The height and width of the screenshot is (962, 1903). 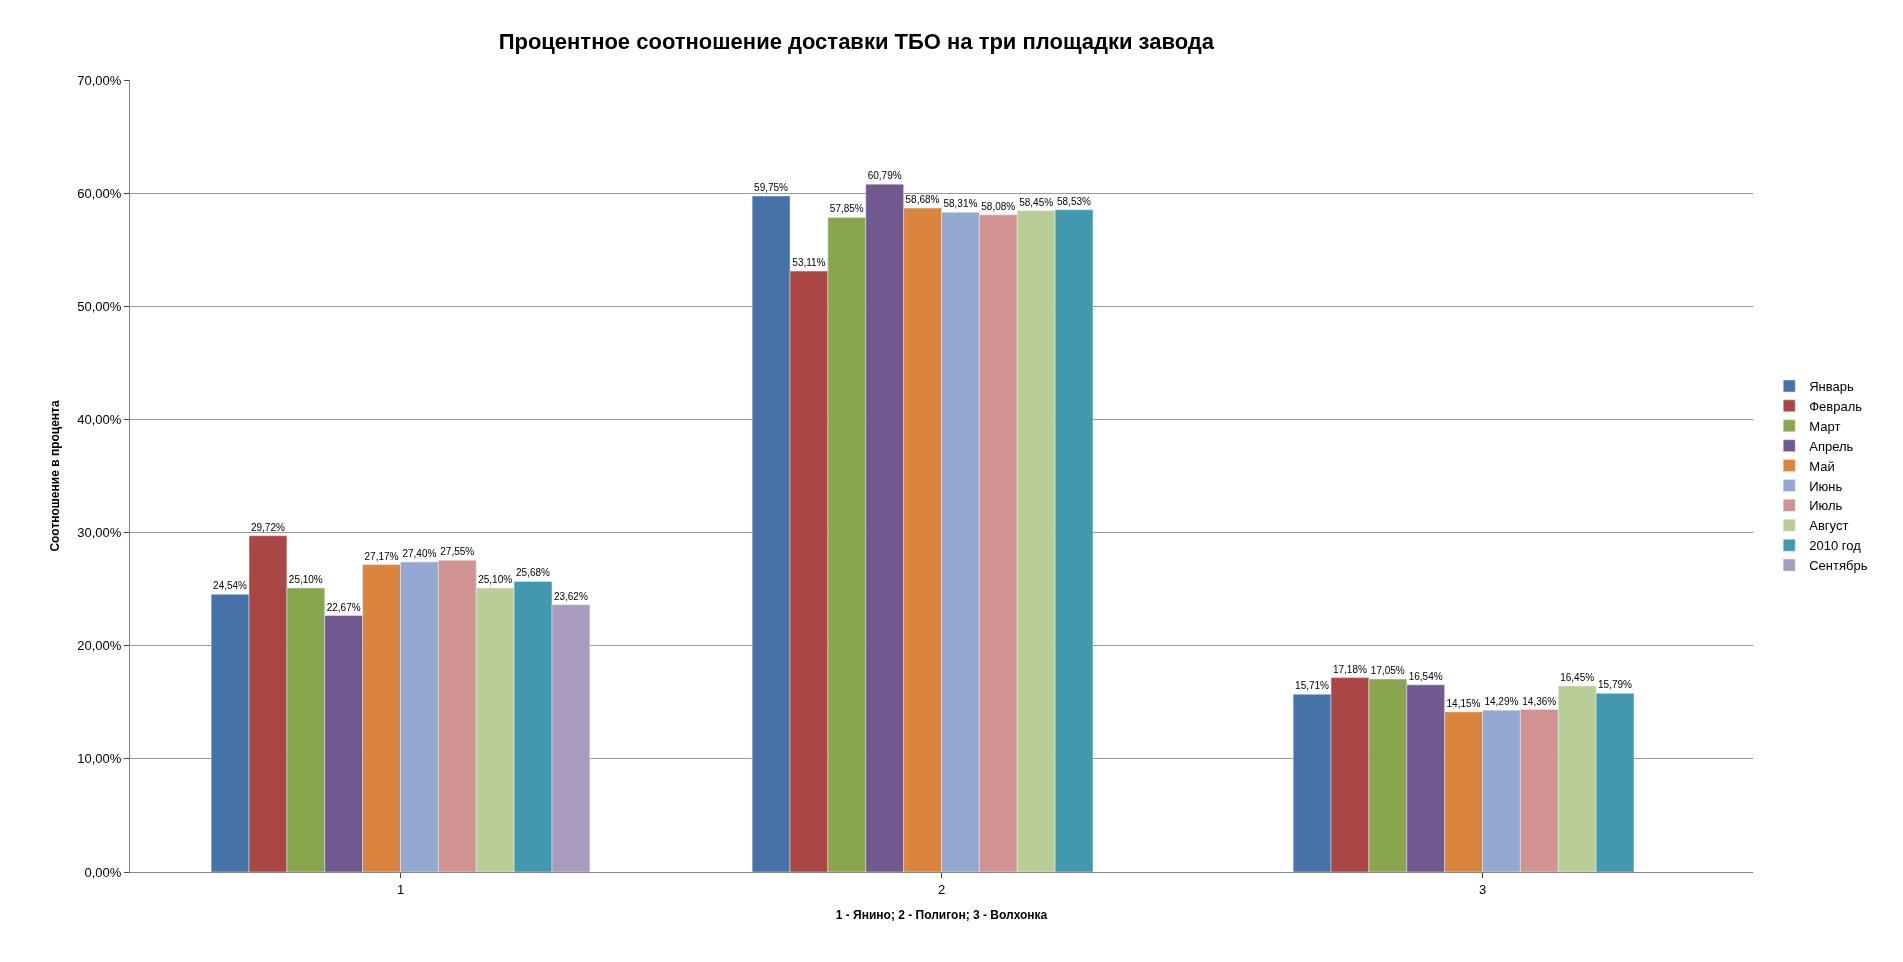 What do you see at coordinates (1312, 686) in the screenshot?
I see `data-label: 15,71%` at bounding box center [1312, 686].